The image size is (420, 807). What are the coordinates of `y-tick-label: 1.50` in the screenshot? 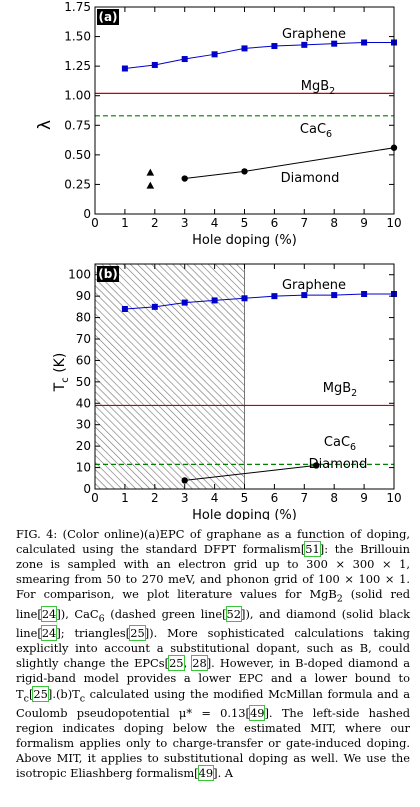 It's located at (77, 37).